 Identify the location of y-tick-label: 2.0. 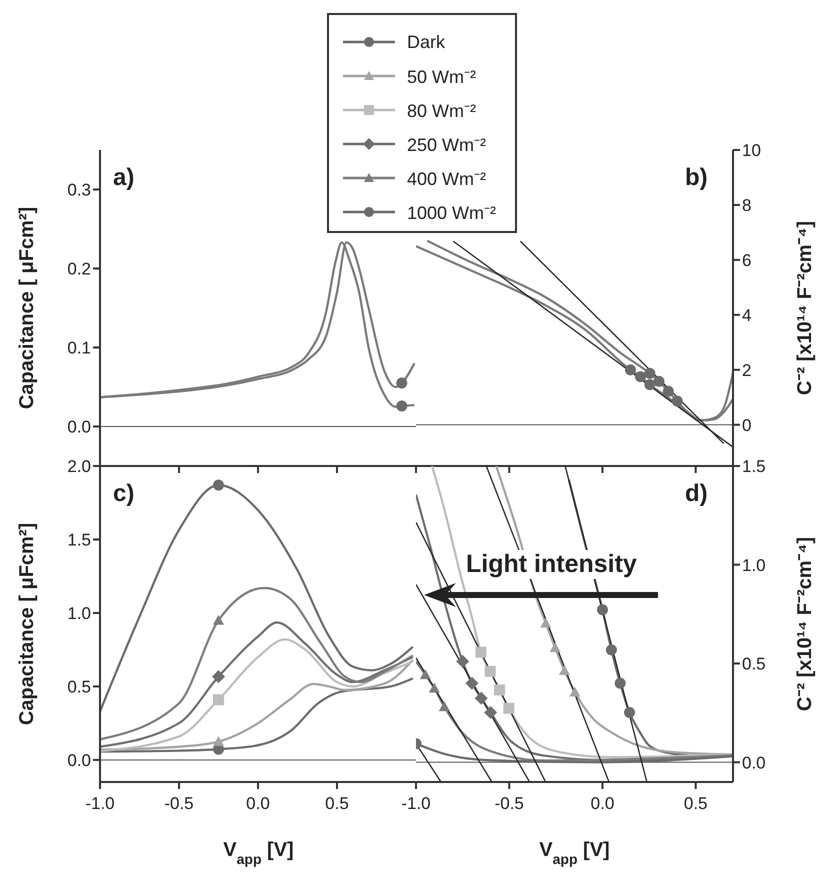
(79, 466).